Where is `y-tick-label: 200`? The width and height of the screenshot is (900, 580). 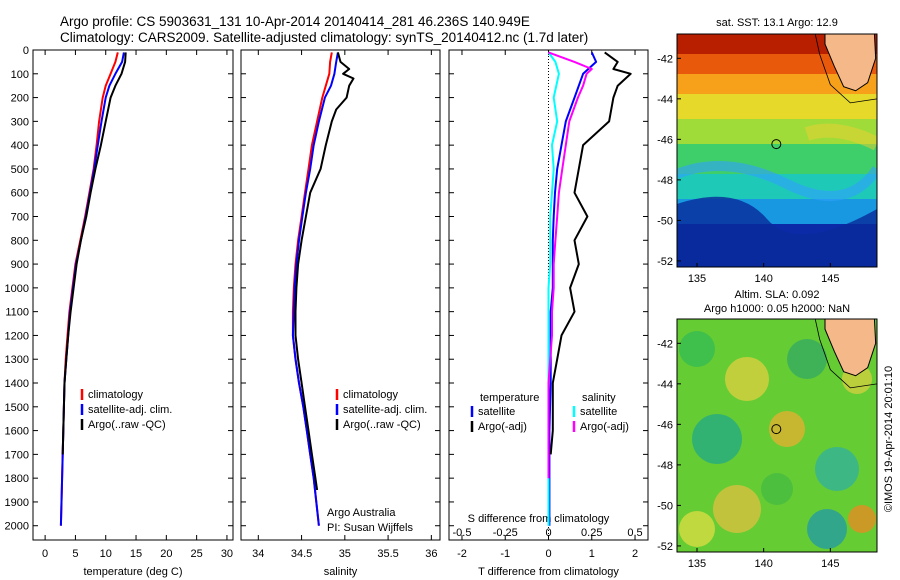 y-tick-label: 200 is located at coordinates (20, 99).